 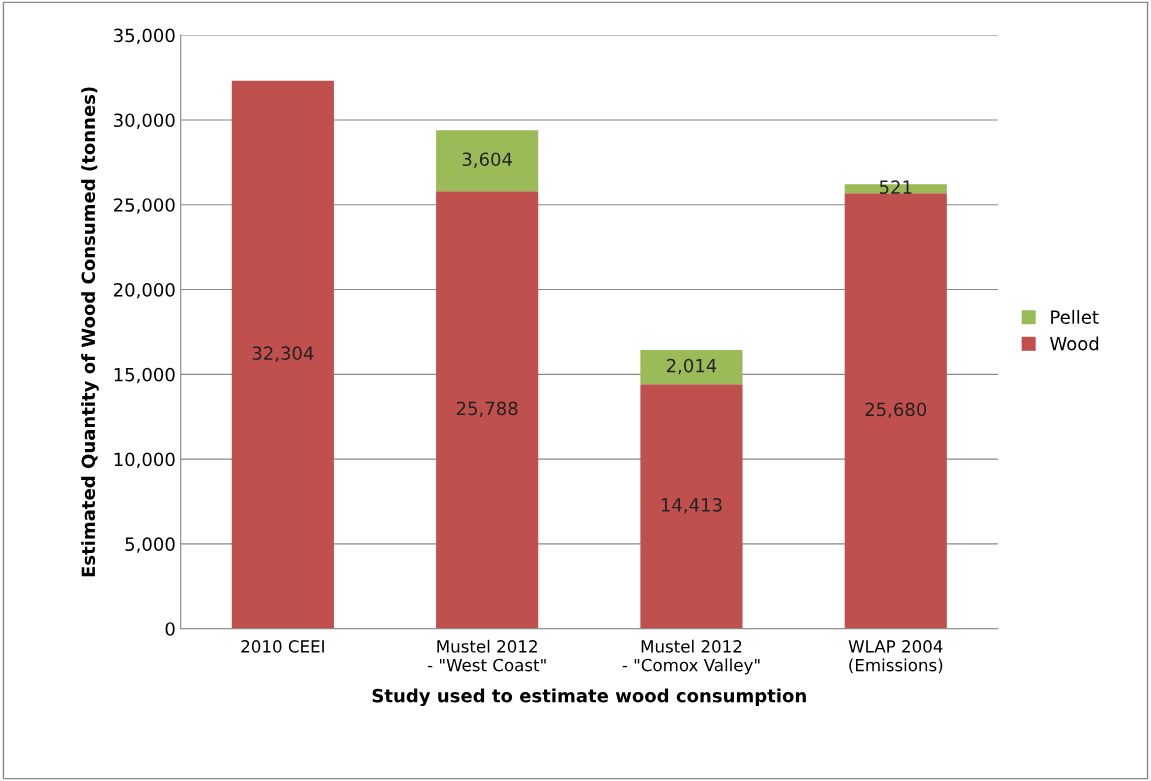 I want to click on data-label: 521, so click(x=895, y=187).